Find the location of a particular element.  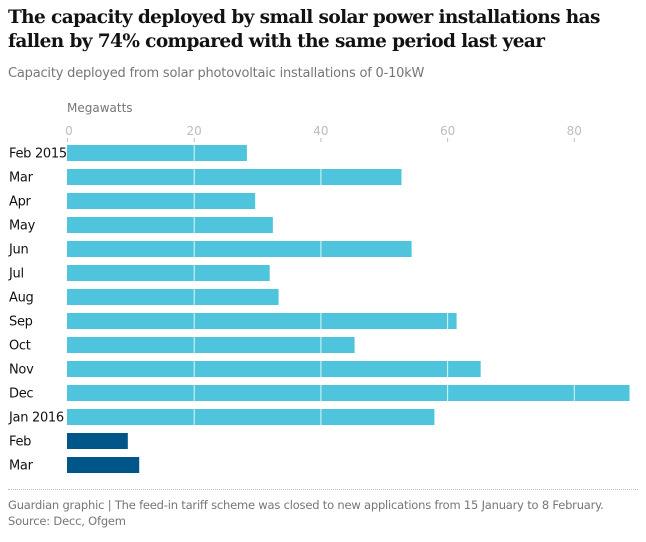

category-label: Jul is located at coordinates (16, 274).